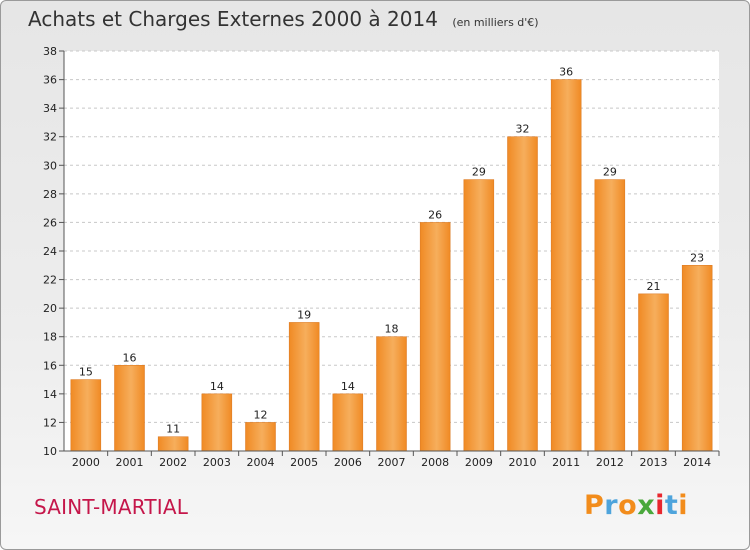 The image size is (750, 550). What do you see at coordinates (523, 462) in the screenshot?
I see `x-tick-label: 2010` at bounding box center [523, 462].